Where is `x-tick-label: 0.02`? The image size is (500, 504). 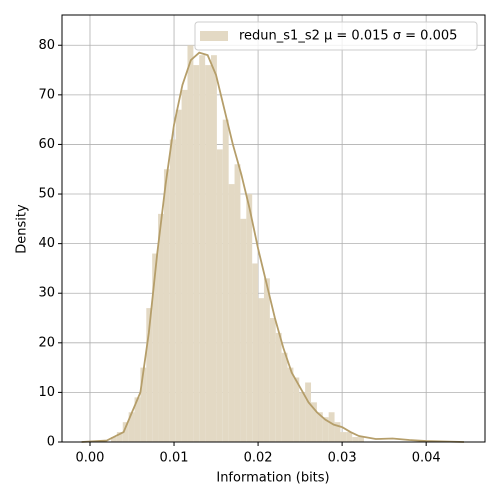 x-tick-label: 0.02 is located at coordinates (258, 458).